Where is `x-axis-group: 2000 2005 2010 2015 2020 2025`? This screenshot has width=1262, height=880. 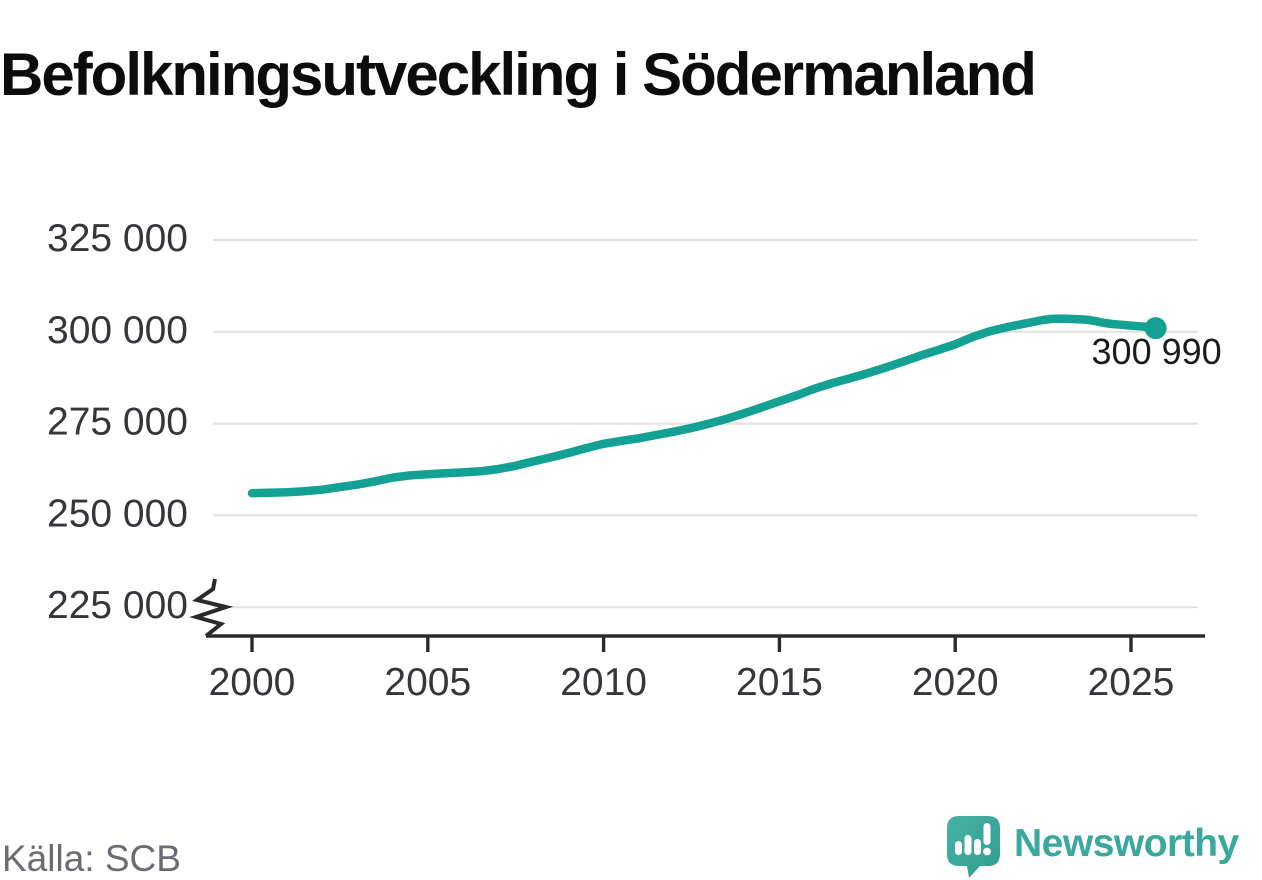
x-axis-group: 2000 2005 2010 2015 2020 2025 is located at coordinates (705, 669).